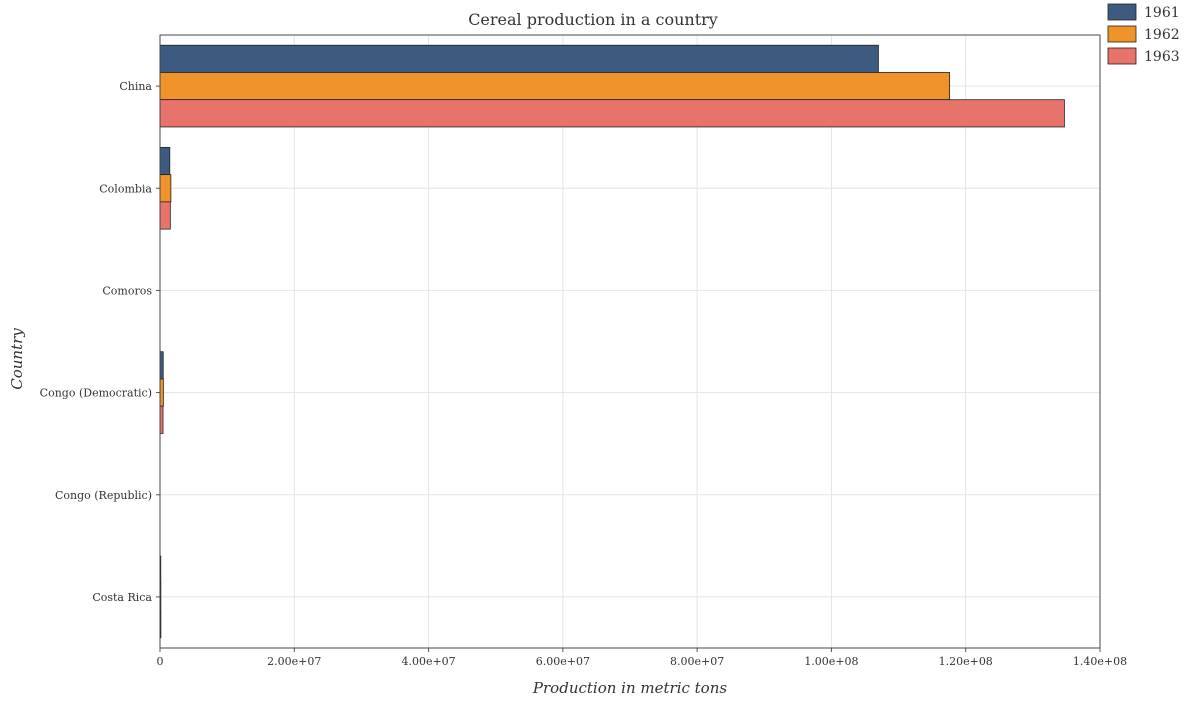 The height and width of the screenshot is (704, 1186). Describe the element at coordinates (103, 495) in the screenshot. I see `y-tick-label: Congo (Republic)` at that location.